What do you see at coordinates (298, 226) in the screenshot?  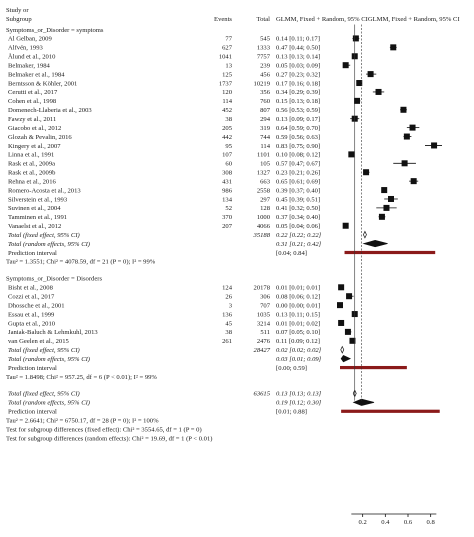 I see `ci-value: 0.05 [0.04; 0.06]` at bounding box center [298, 226].